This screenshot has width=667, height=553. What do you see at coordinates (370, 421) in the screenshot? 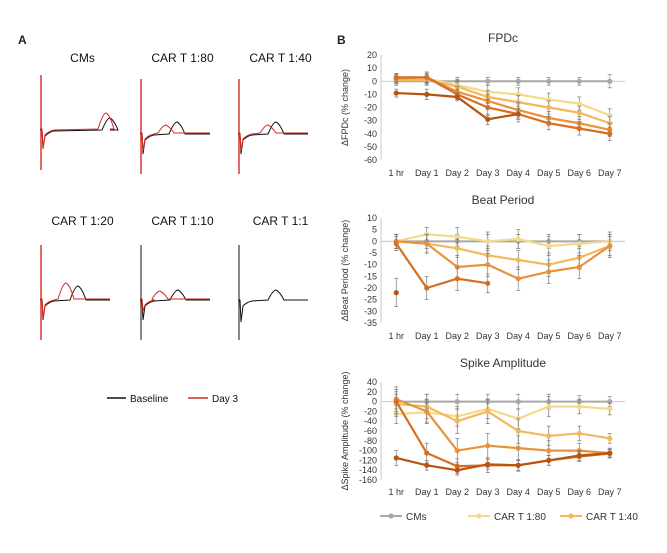
I see `y-tick-label: -40` at bounding box center [370, 421].